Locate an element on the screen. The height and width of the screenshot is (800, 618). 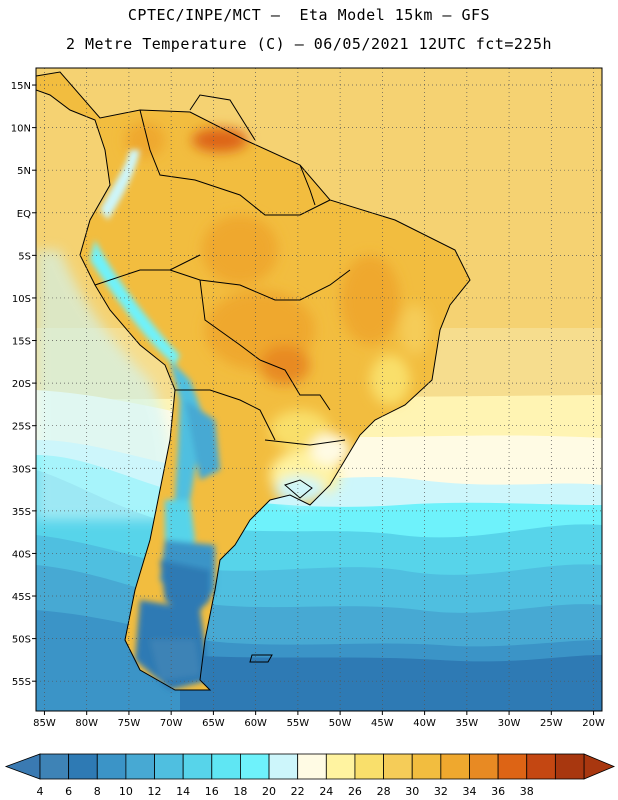
lat-tick-label: 40S is located at coordinates (21, 554).